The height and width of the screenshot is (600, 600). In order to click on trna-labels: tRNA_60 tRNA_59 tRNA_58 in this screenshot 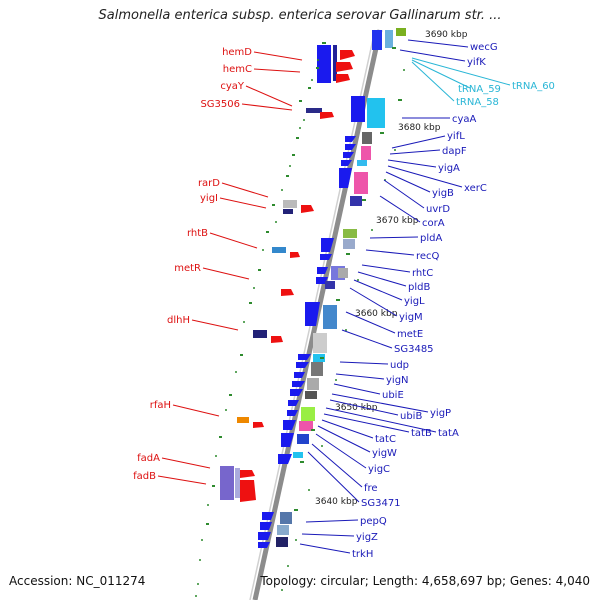, I will do `click(505, 94)`.